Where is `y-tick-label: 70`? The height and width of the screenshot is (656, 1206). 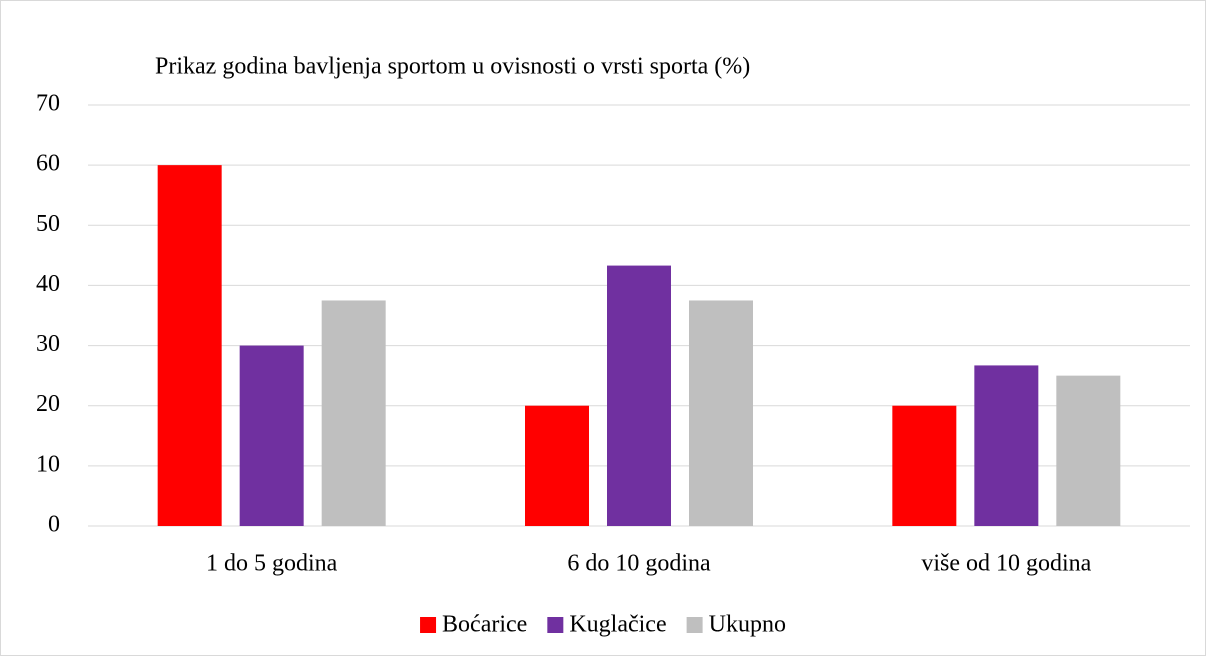 y-tick-label: 70 is located at coordinates (48, 104).